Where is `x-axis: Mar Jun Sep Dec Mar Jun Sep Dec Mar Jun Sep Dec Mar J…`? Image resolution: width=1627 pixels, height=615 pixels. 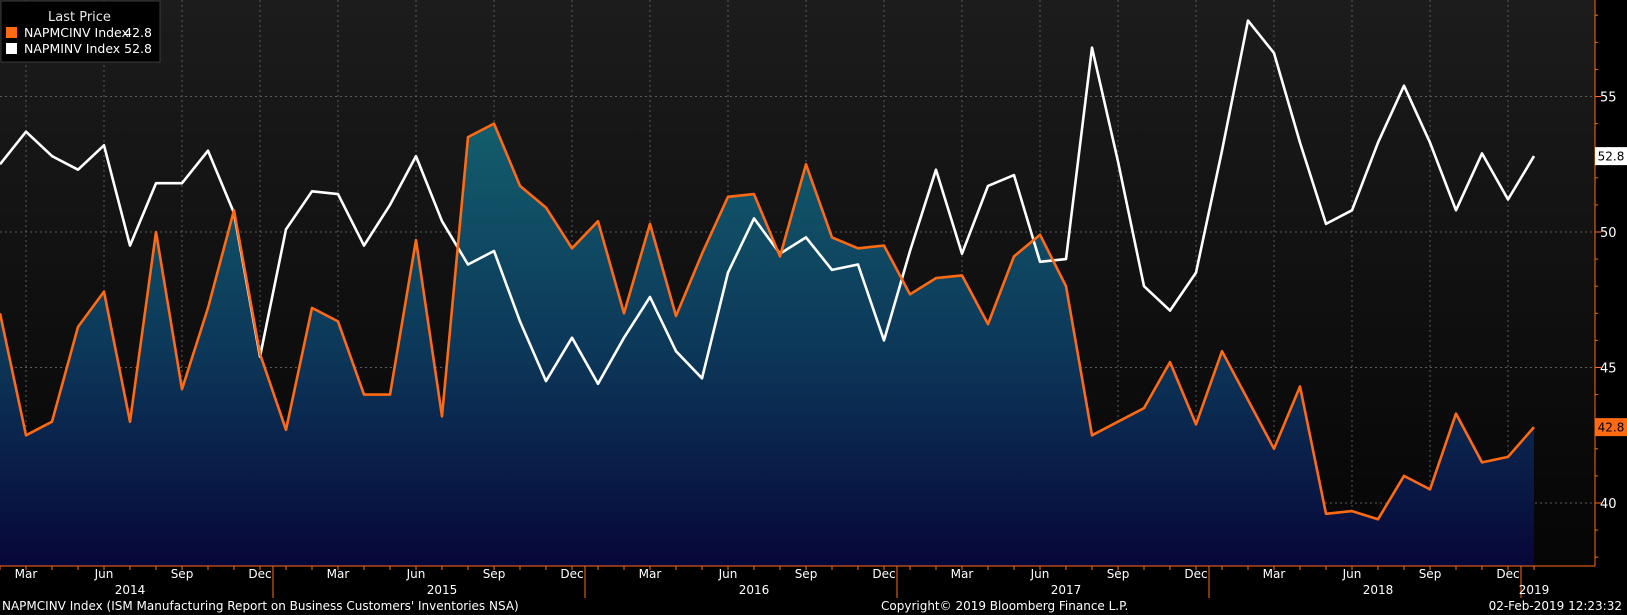
x-axis: Mar Jun Sep Dec Mar Jun Sep Dec Mar Jun Sep Dec Mar J… is located at coordinates (797, 581).